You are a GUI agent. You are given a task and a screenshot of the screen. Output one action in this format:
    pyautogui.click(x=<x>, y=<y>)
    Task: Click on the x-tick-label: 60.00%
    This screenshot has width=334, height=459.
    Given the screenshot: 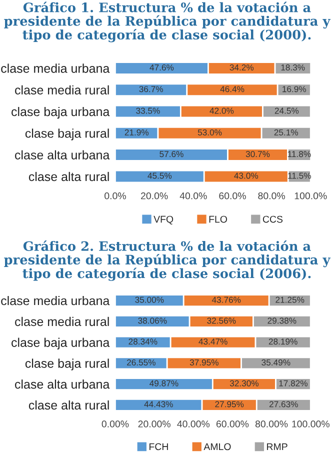 What is the action you would take?
    pyautogui.click(x=232, y=424)
    